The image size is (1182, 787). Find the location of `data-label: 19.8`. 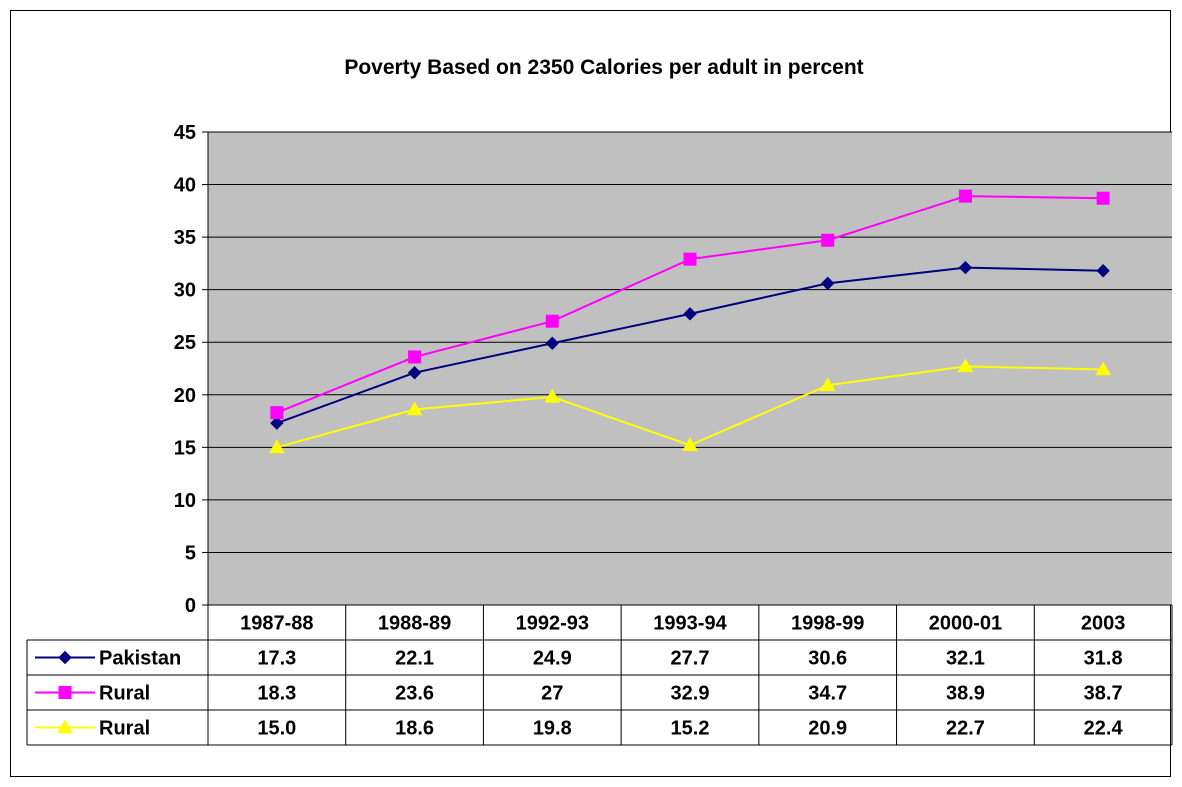

data-label: 19.8 is located at coordinates (552, 729).